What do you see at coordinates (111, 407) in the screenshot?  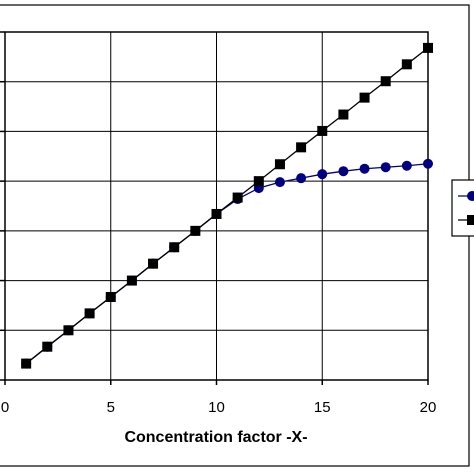 I see `x-tick-label: 5` at bounding box center [111, 407].